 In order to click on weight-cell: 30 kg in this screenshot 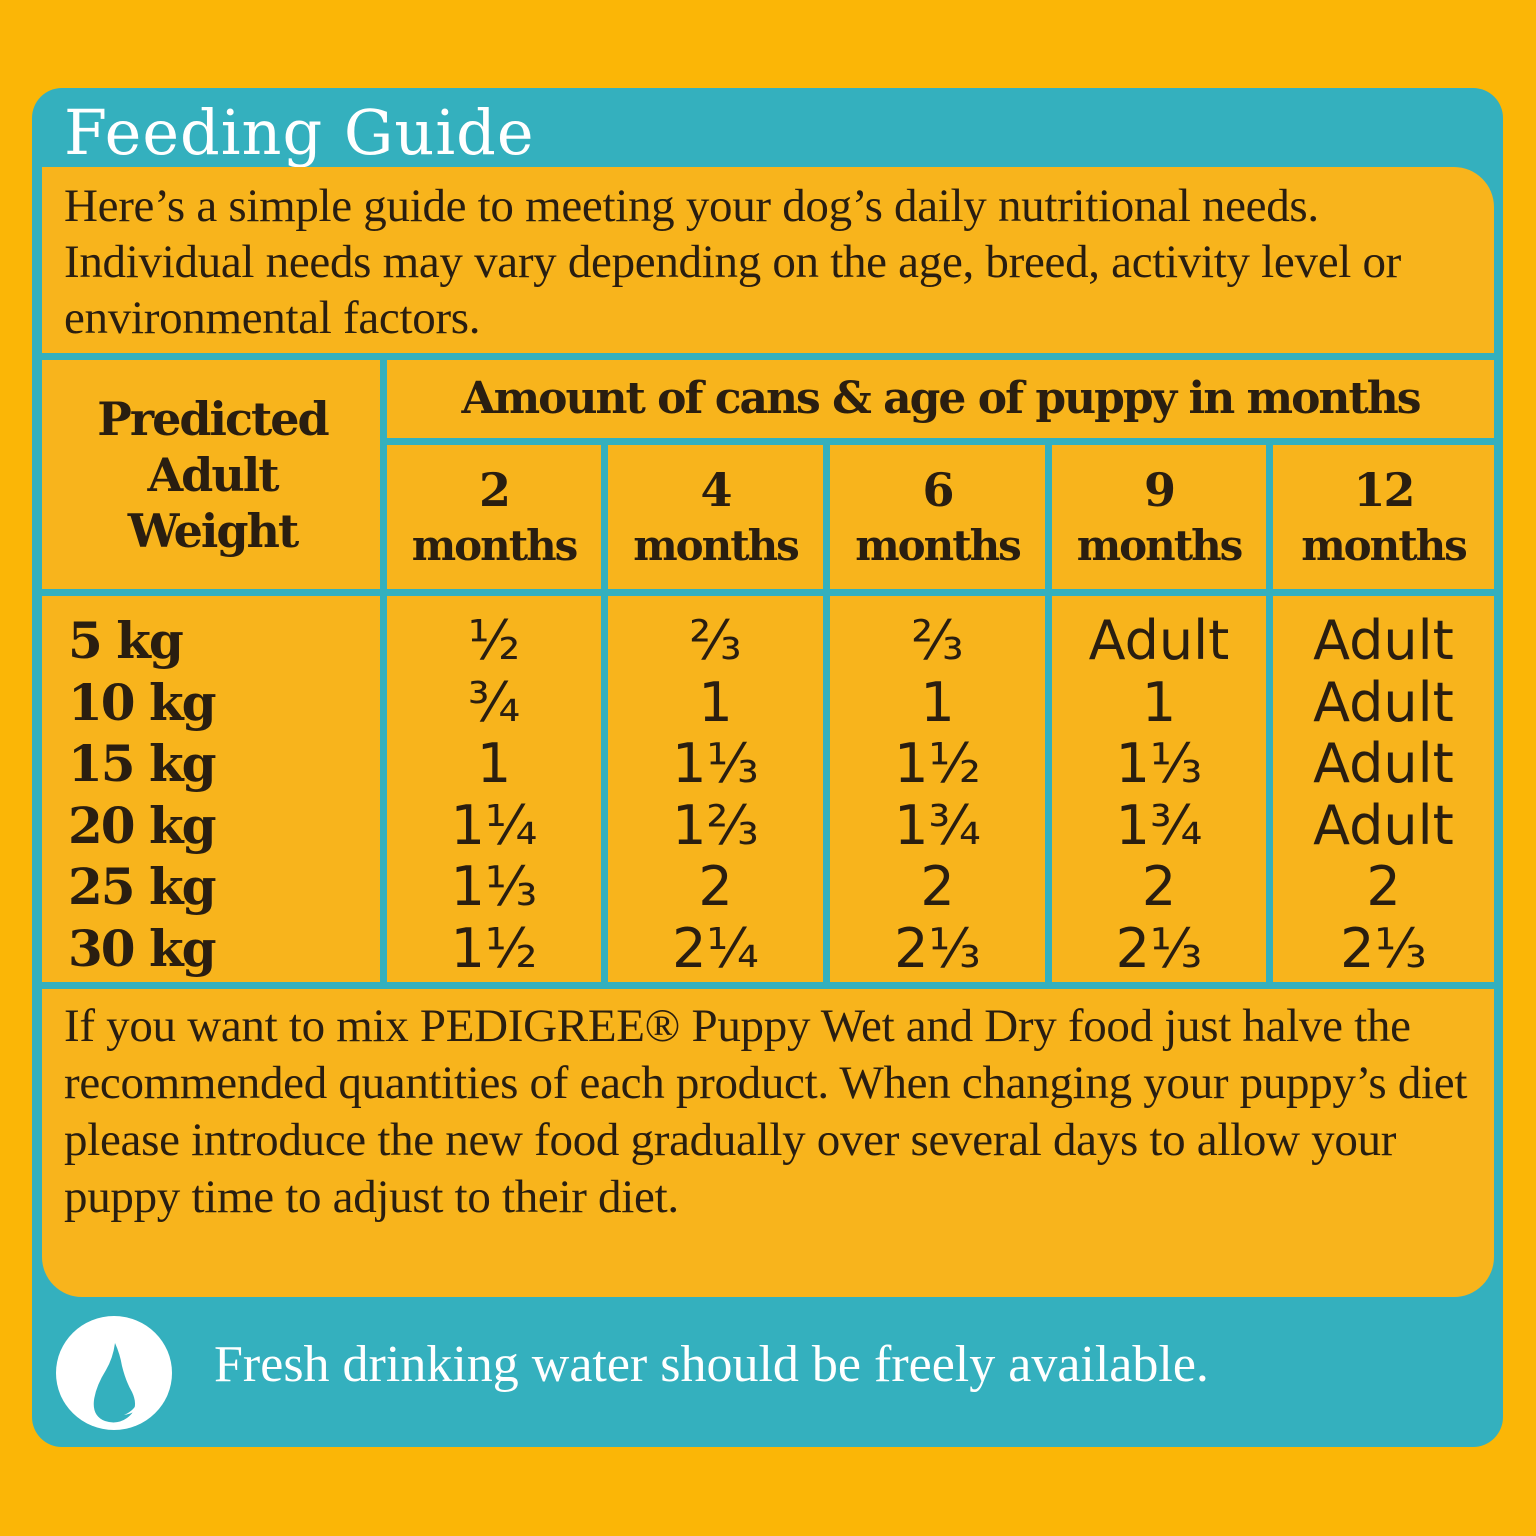, I will do `click(142, 948)`.